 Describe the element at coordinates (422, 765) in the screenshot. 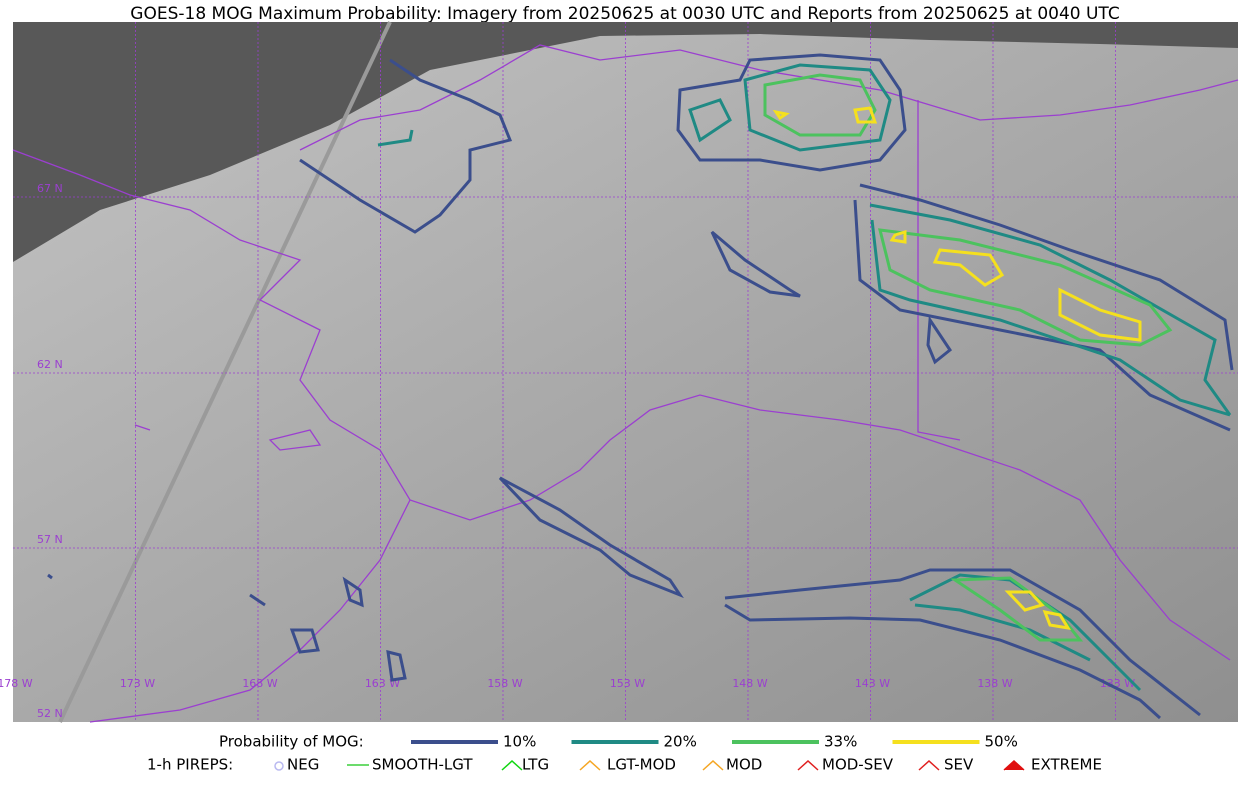

I see `pirep-entry: SMOOTH-LGT` at that location.